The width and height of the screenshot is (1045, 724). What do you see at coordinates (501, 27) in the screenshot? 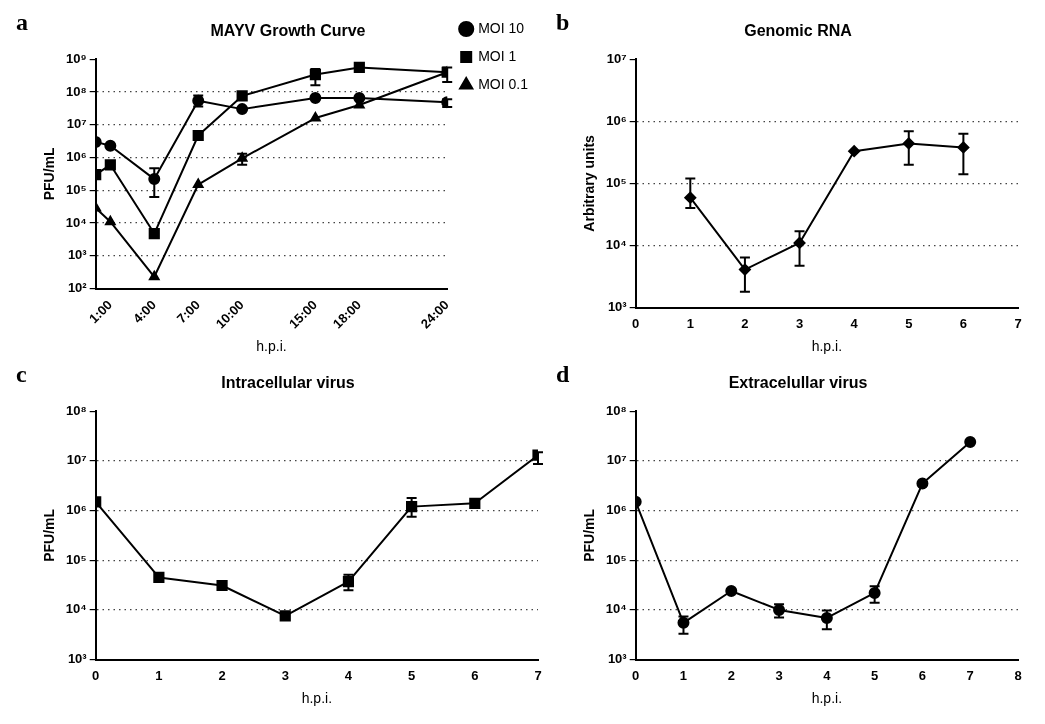
I see `legend-label: MOI 10` at bounding box center [501, 27].